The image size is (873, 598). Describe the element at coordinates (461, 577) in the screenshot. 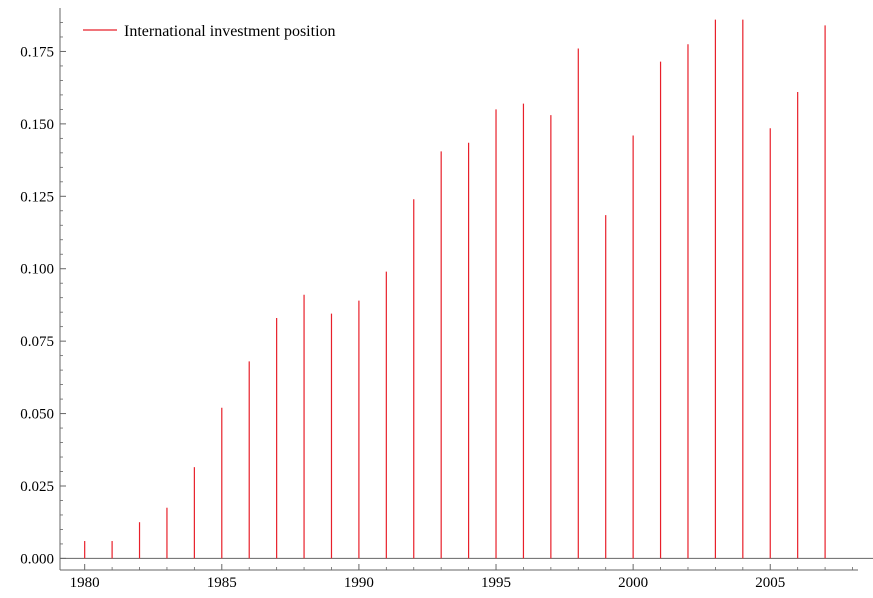

I see `x-axis: 1980 1985 1990 1995 2000 2005` at that location.